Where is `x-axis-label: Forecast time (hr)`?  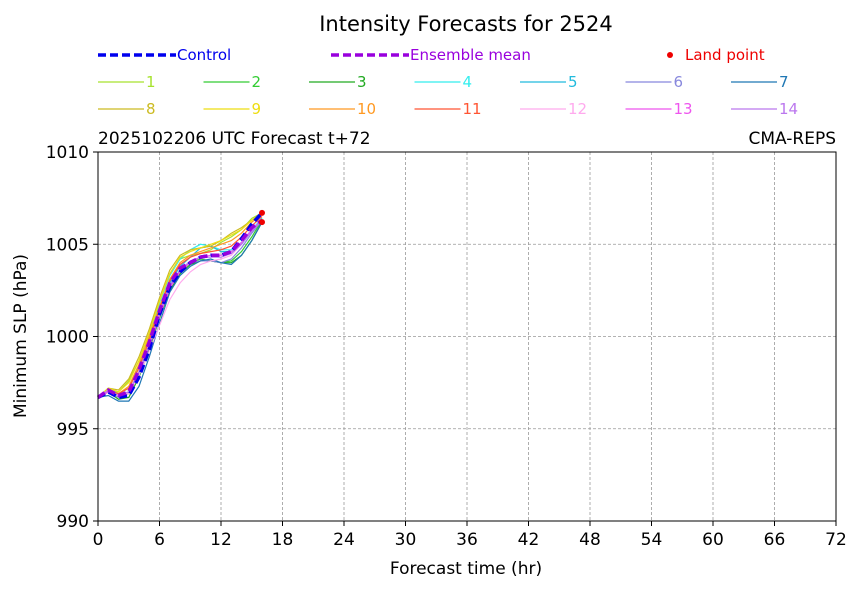 x-axis-label: Forecast time (hr) is located at coordinates (466, 569).